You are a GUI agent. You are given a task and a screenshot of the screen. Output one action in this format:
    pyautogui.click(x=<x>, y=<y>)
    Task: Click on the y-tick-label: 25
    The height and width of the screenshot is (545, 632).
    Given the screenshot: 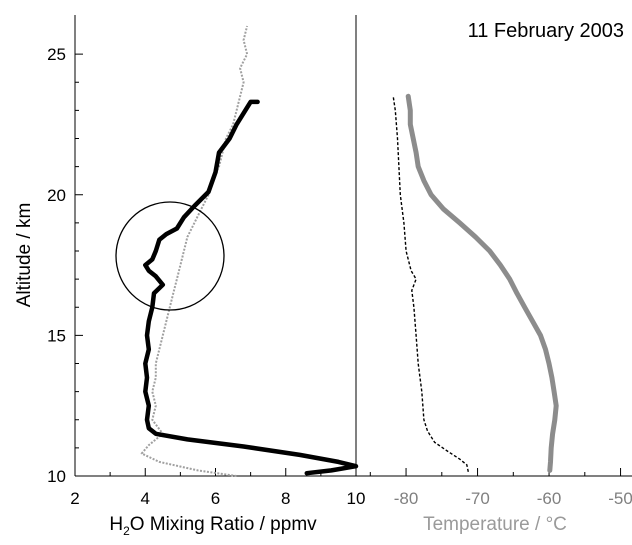 What is the action you would take?
    pyautogui.click(x=56, y=54)
    